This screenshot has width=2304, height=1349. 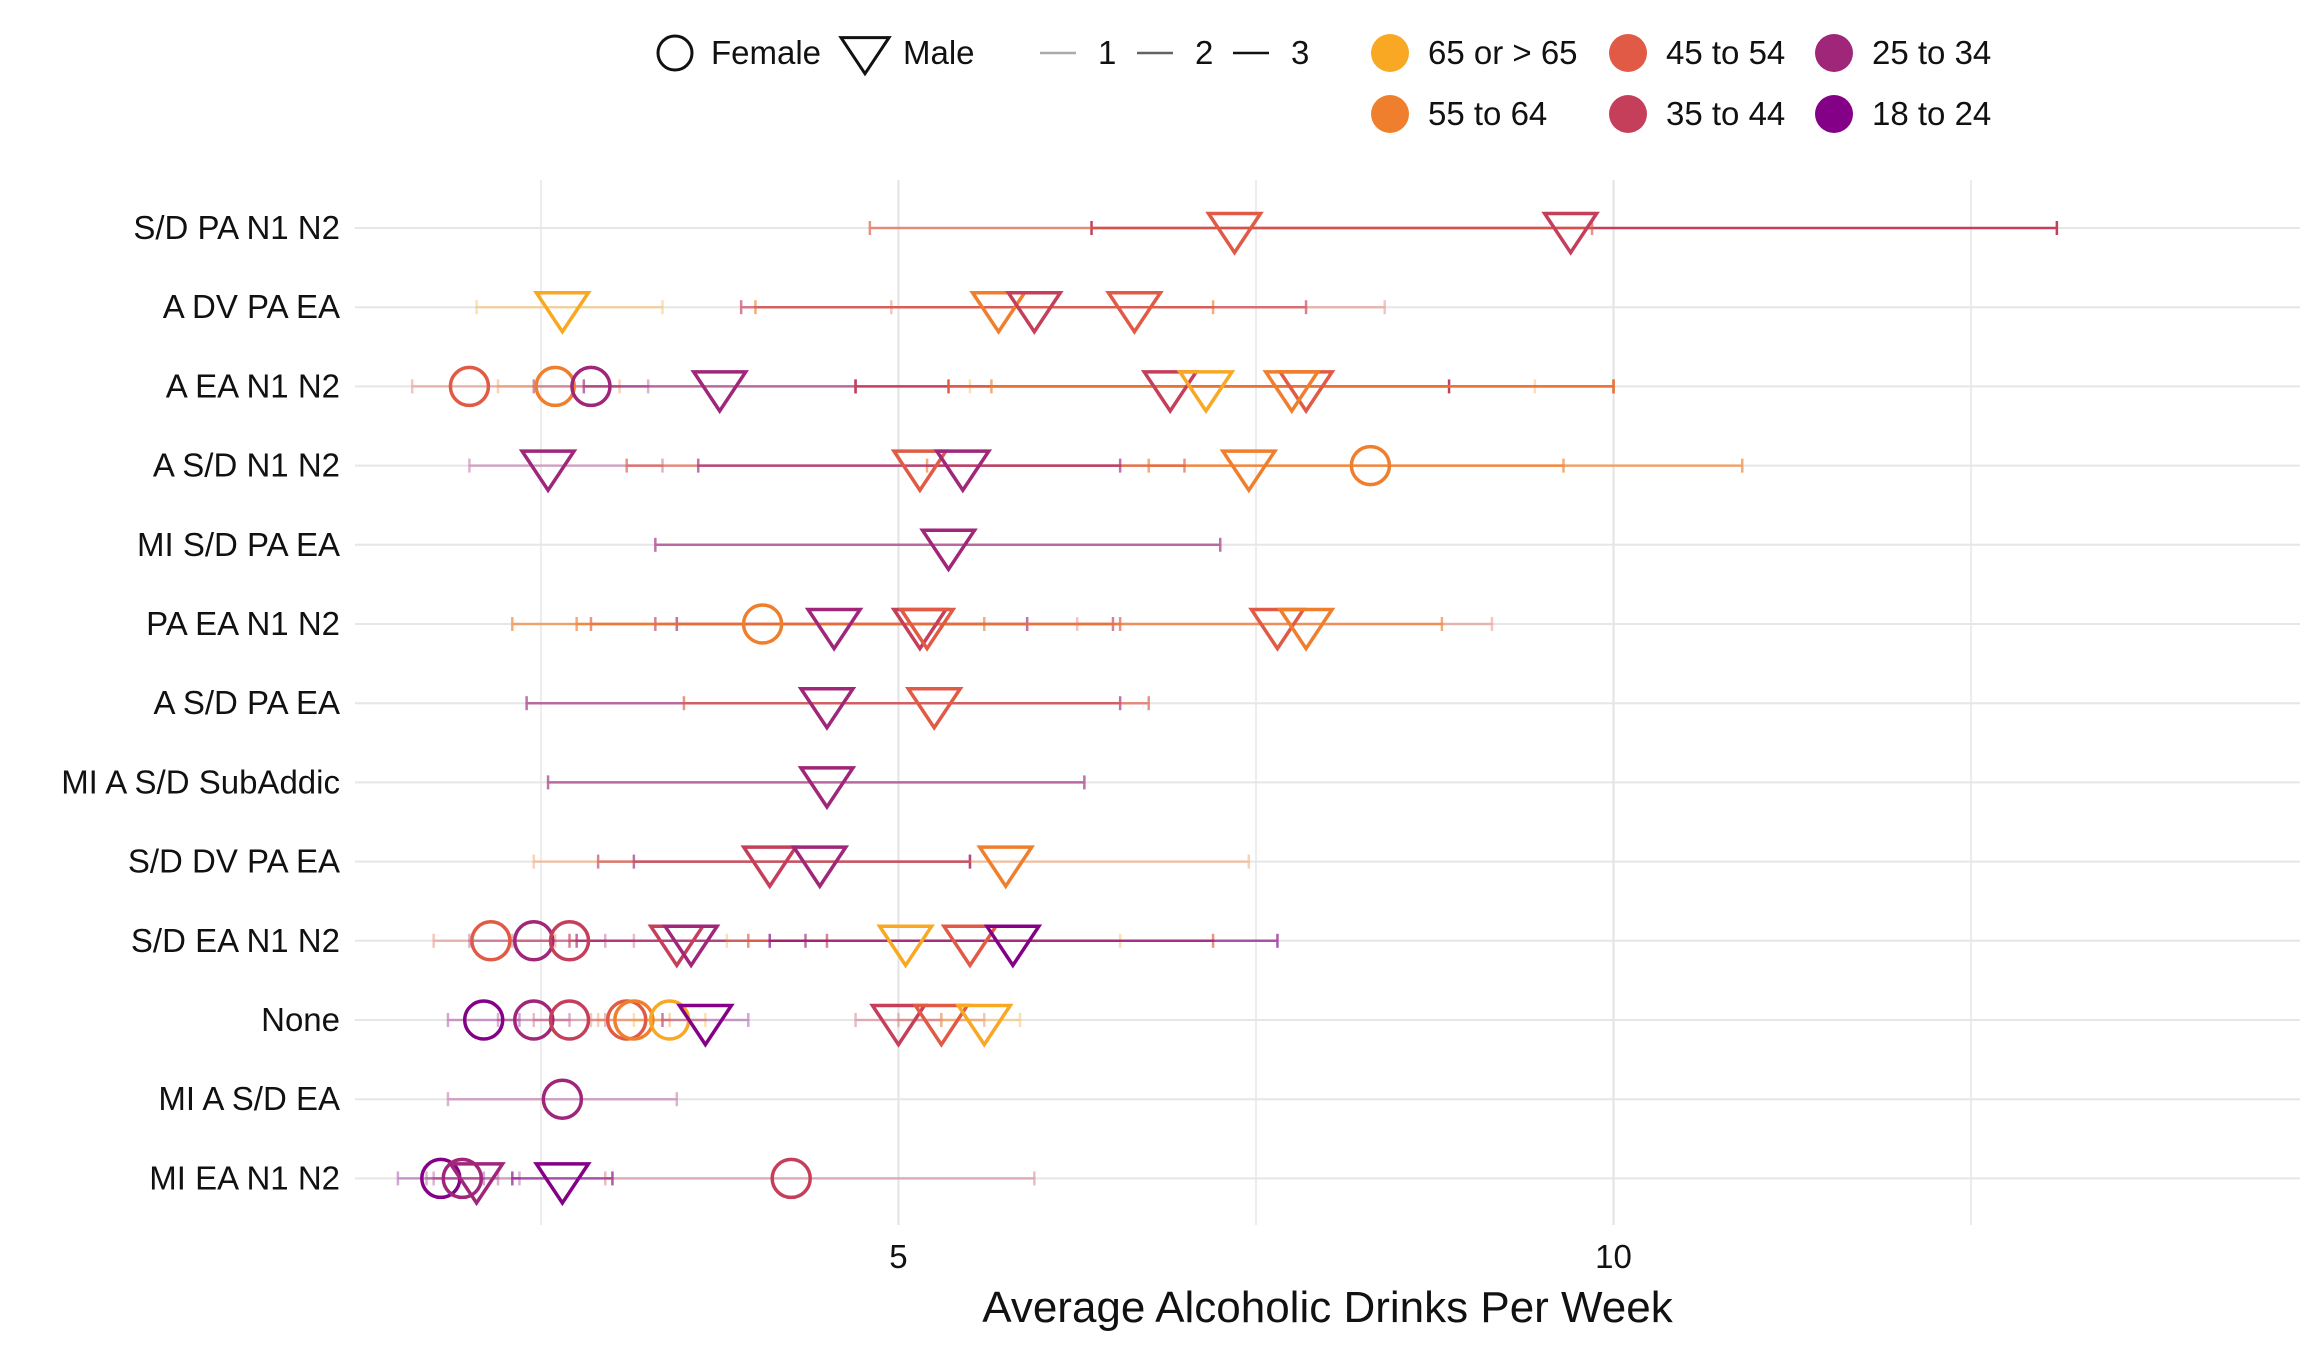 What do you see at coordinates (766, 52) in the screenshot?
I see `legend-label-female: Female` at bounding box center [766, 52].